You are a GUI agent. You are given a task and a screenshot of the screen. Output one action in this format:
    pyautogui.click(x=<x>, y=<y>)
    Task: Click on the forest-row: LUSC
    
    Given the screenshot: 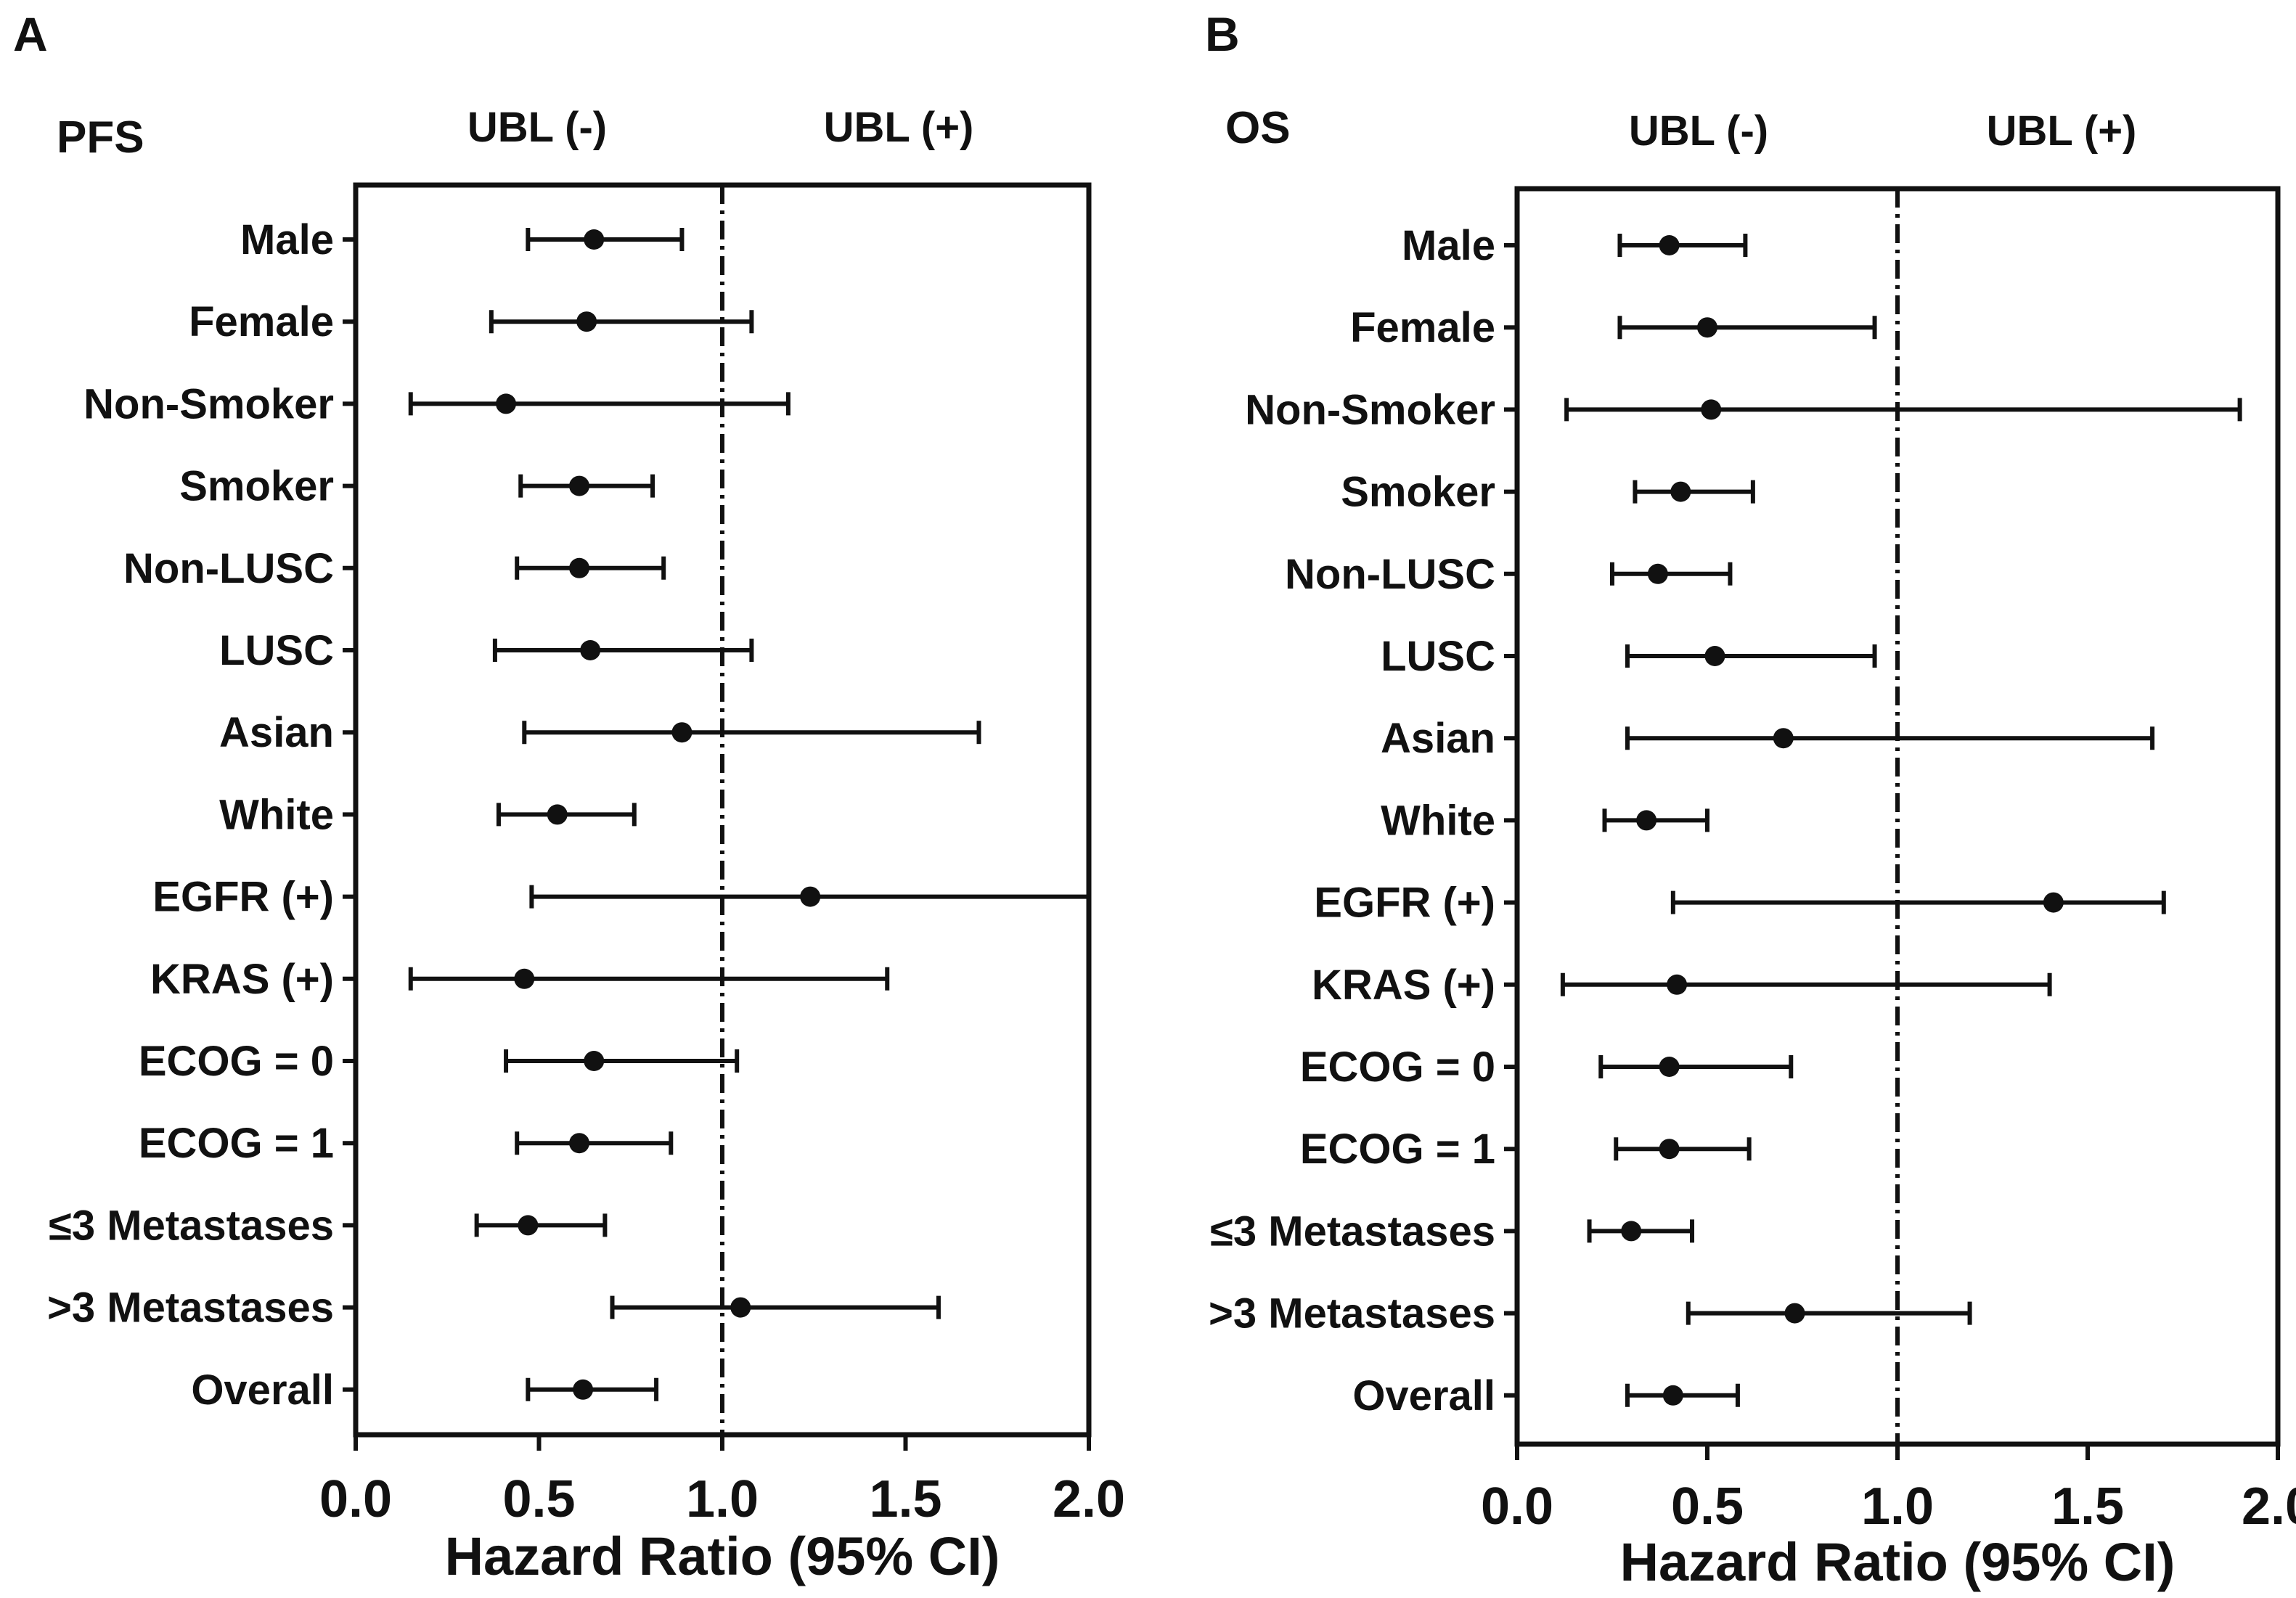 What is the action you would take?
    pyautogui.click(x=486, y=650)
    